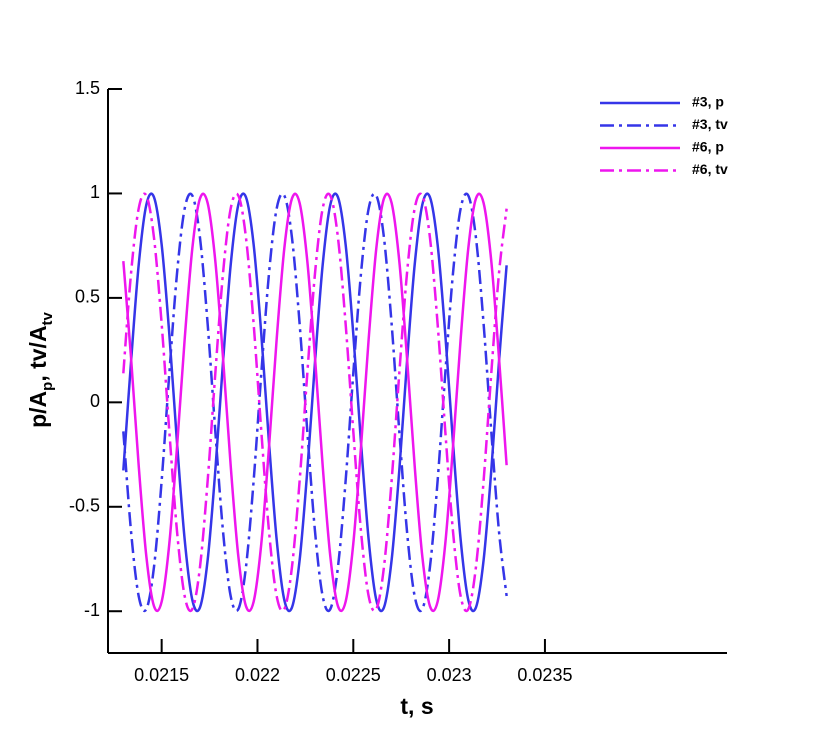  What do you see at coordinates (544, 675) in the screenshot?
I see `x-tick-label: 0.0235` at bounding box center [544, 675].